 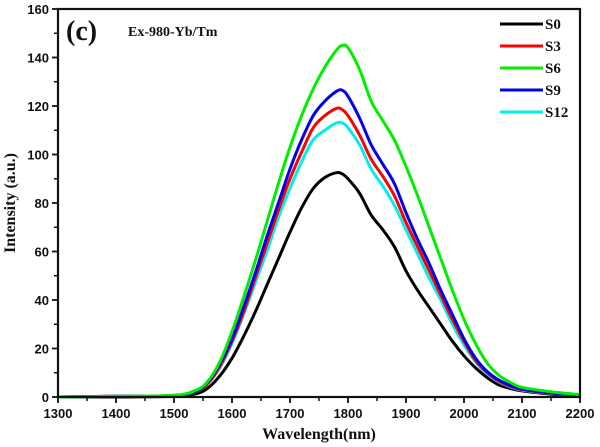 I want to click on y-tick-label: 0, so click(x=45, y=397).